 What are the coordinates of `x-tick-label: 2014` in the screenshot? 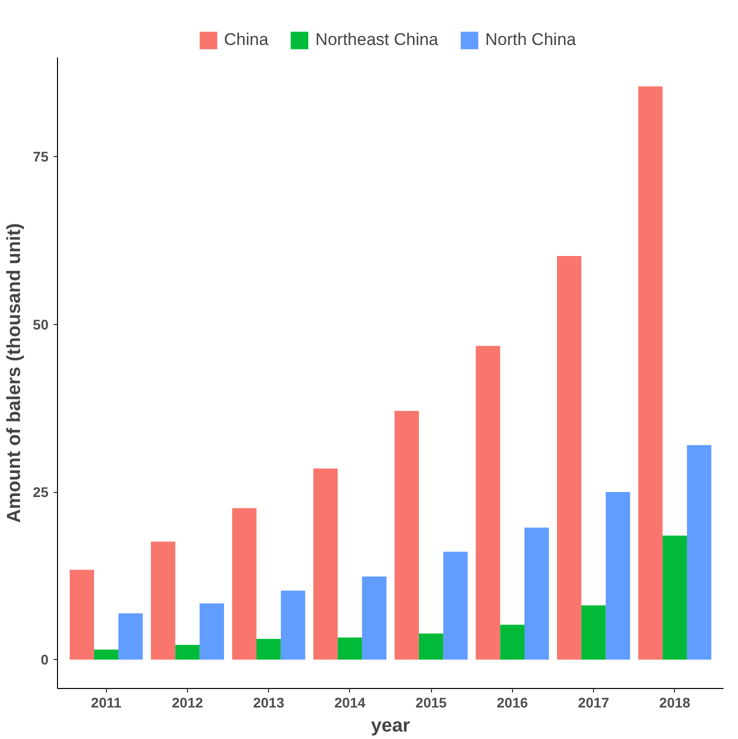 It's located at (350, 702).